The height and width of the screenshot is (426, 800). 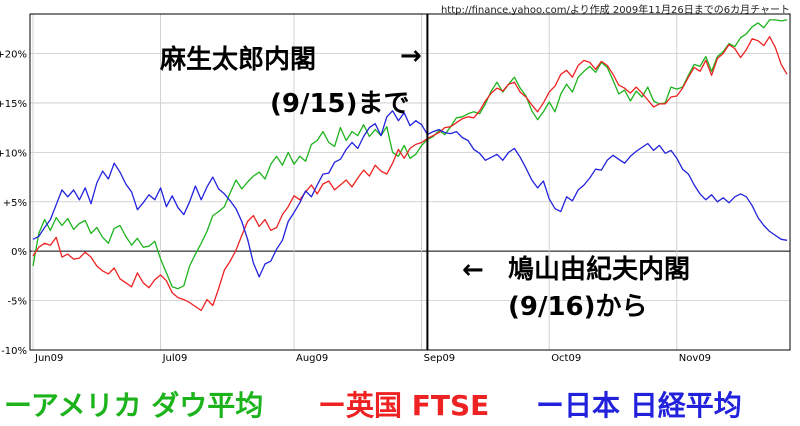 I want to click on x-tick-label: Aug09, so click(x=312, y=358).